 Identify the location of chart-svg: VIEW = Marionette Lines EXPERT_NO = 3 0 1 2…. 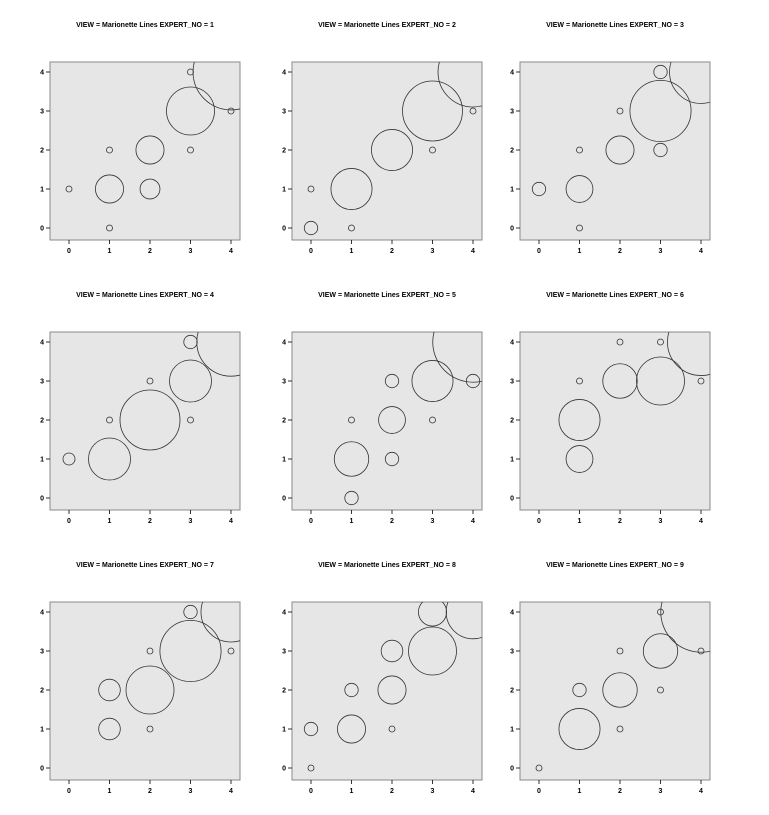
(610, 138).